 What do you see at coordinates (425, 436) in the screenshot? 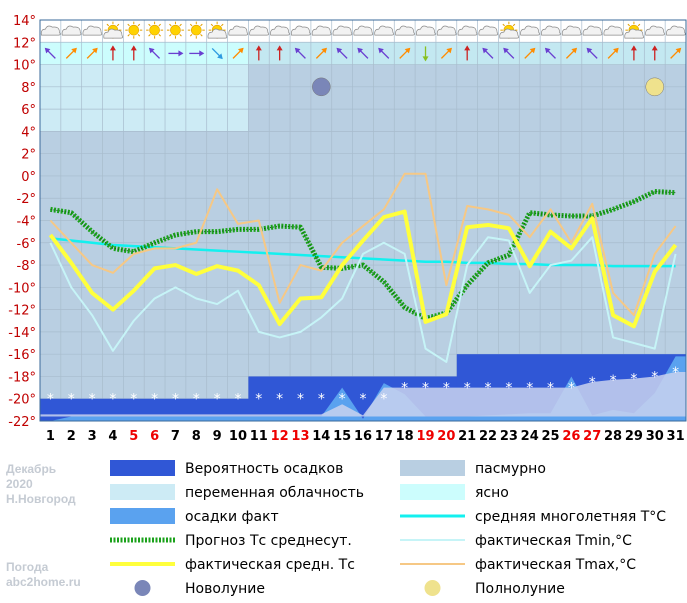
I see `x-tick-label: 19` at bounding box center [425, 436].